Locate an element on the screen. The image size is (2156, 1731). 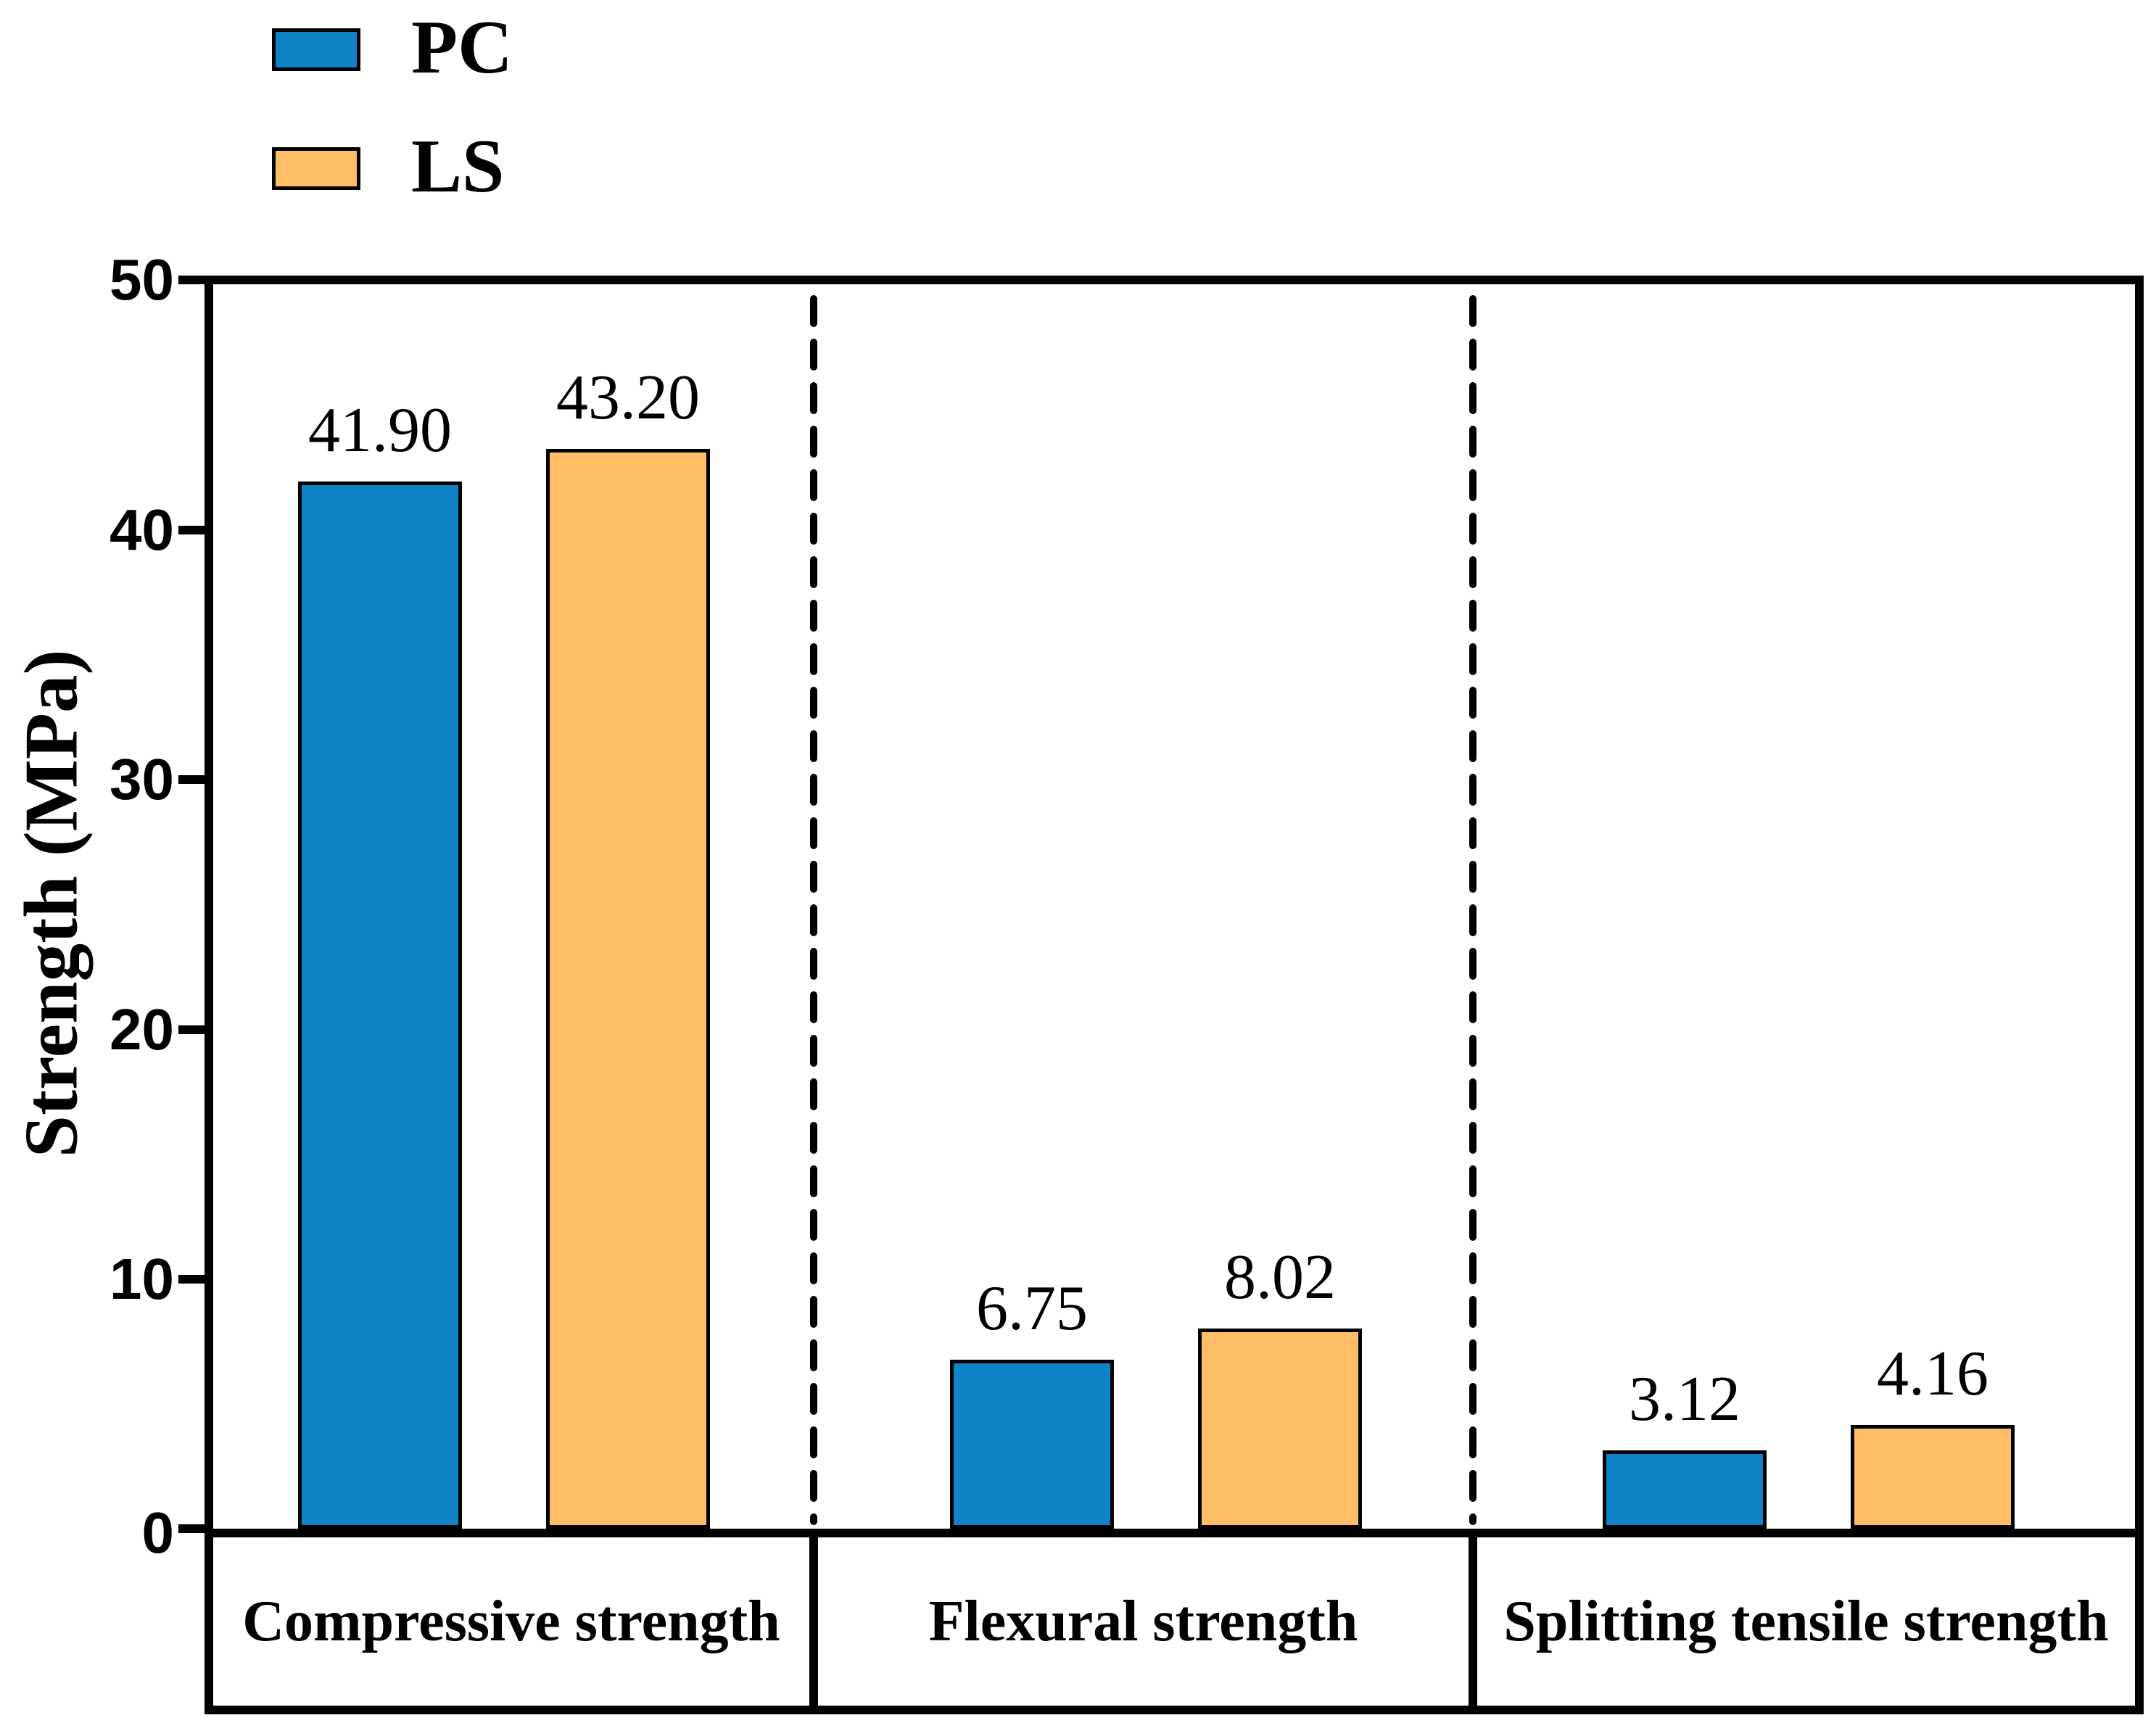
y-tick-label-0: 0 is located at coordinates (158, 1532).